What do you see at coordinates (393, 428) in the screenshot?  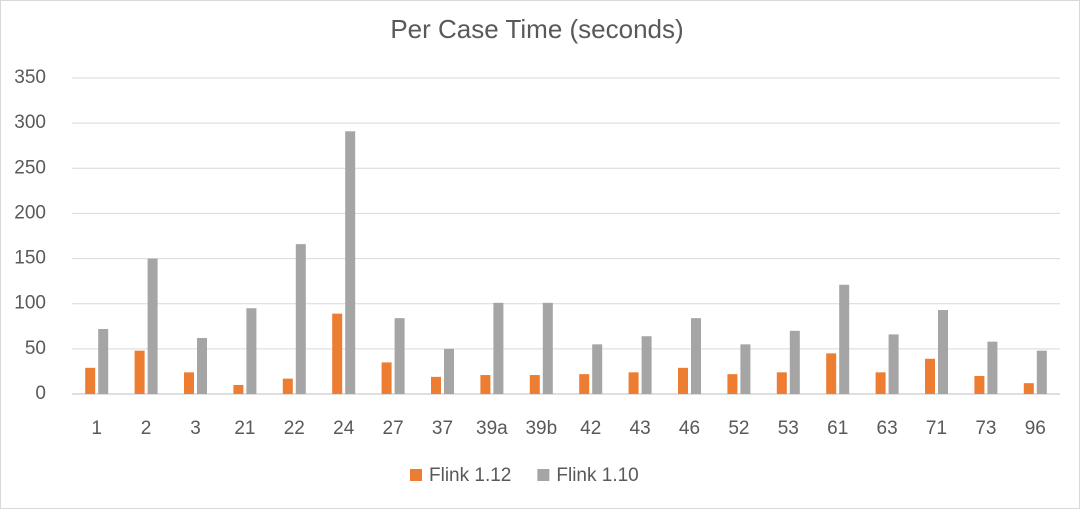 I see `x-tick-label: 27` at bounding box center [393, 428].